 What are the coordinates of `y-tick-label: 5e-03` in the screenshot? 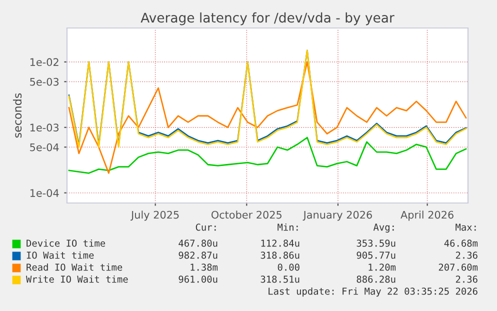 It's located at (44, 82).